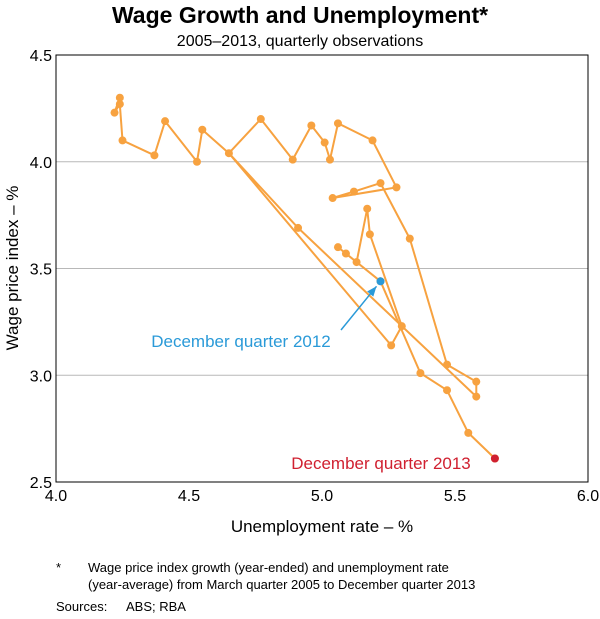  I want to click on highlight-point-dec-2012, so click(380, 281).